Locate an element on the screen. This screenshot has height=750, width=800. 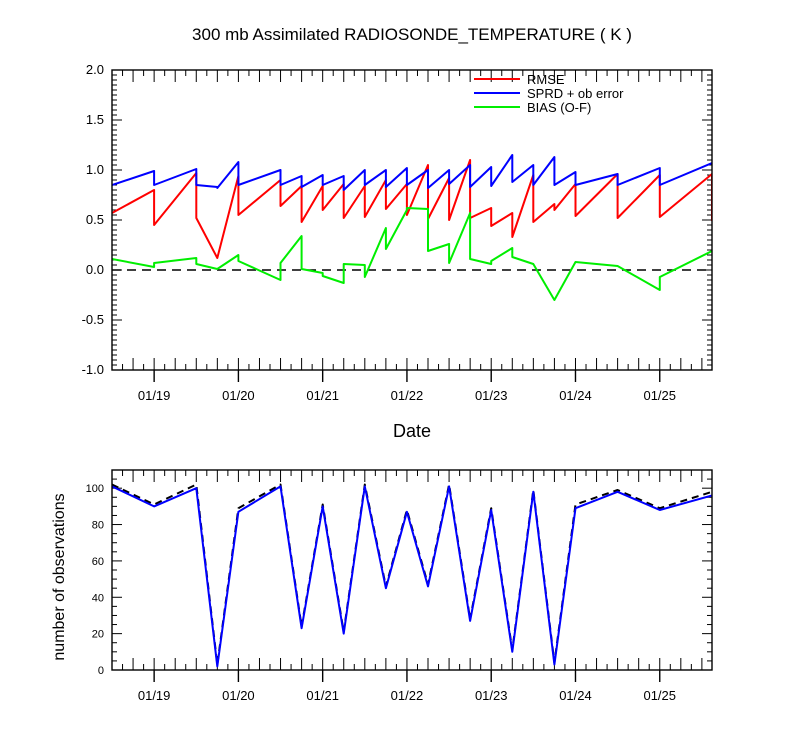
bottom-ytick-label: 60 is located at coordinates (98, 562).